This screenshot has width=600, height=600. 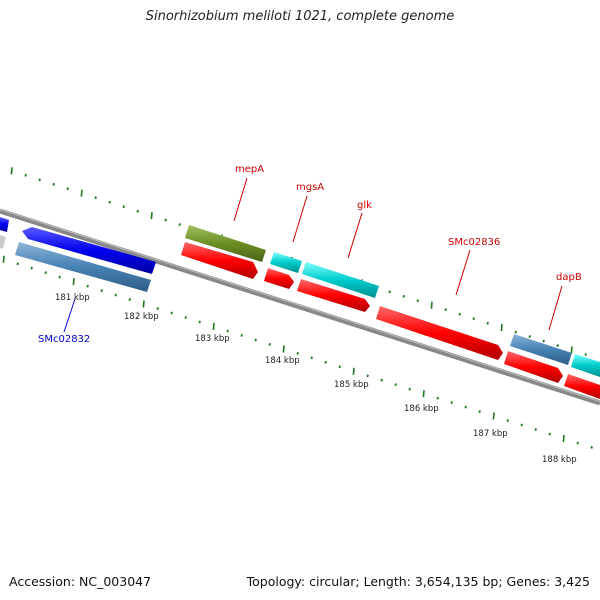 I want to click on gene-feature-grey-edge, so click(x=3, y=242).